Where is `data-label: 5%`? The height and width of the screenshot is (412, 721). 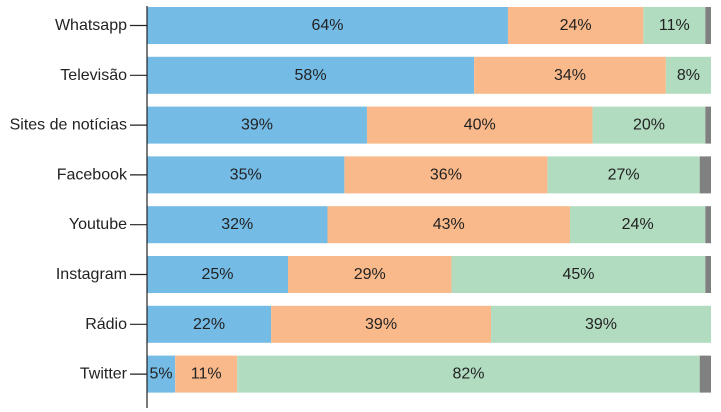 data-label: 5% is located at coordinates (161, 374).